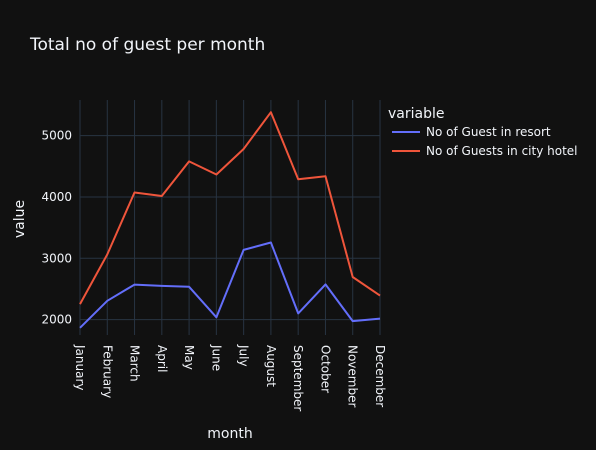  I want to click on legend-title: variable, so click(416, 114).